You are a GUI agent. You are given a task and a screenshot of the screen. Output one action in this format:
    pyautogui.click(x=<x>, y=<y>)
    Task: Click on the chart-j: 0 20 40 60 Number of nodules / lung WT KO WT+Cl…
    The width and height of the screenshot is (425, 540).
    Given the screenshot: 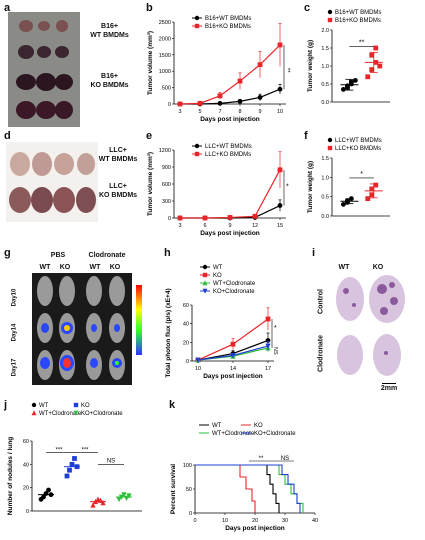 What is the action you would take?
    pyautogui.click(x=74, y=458)
    